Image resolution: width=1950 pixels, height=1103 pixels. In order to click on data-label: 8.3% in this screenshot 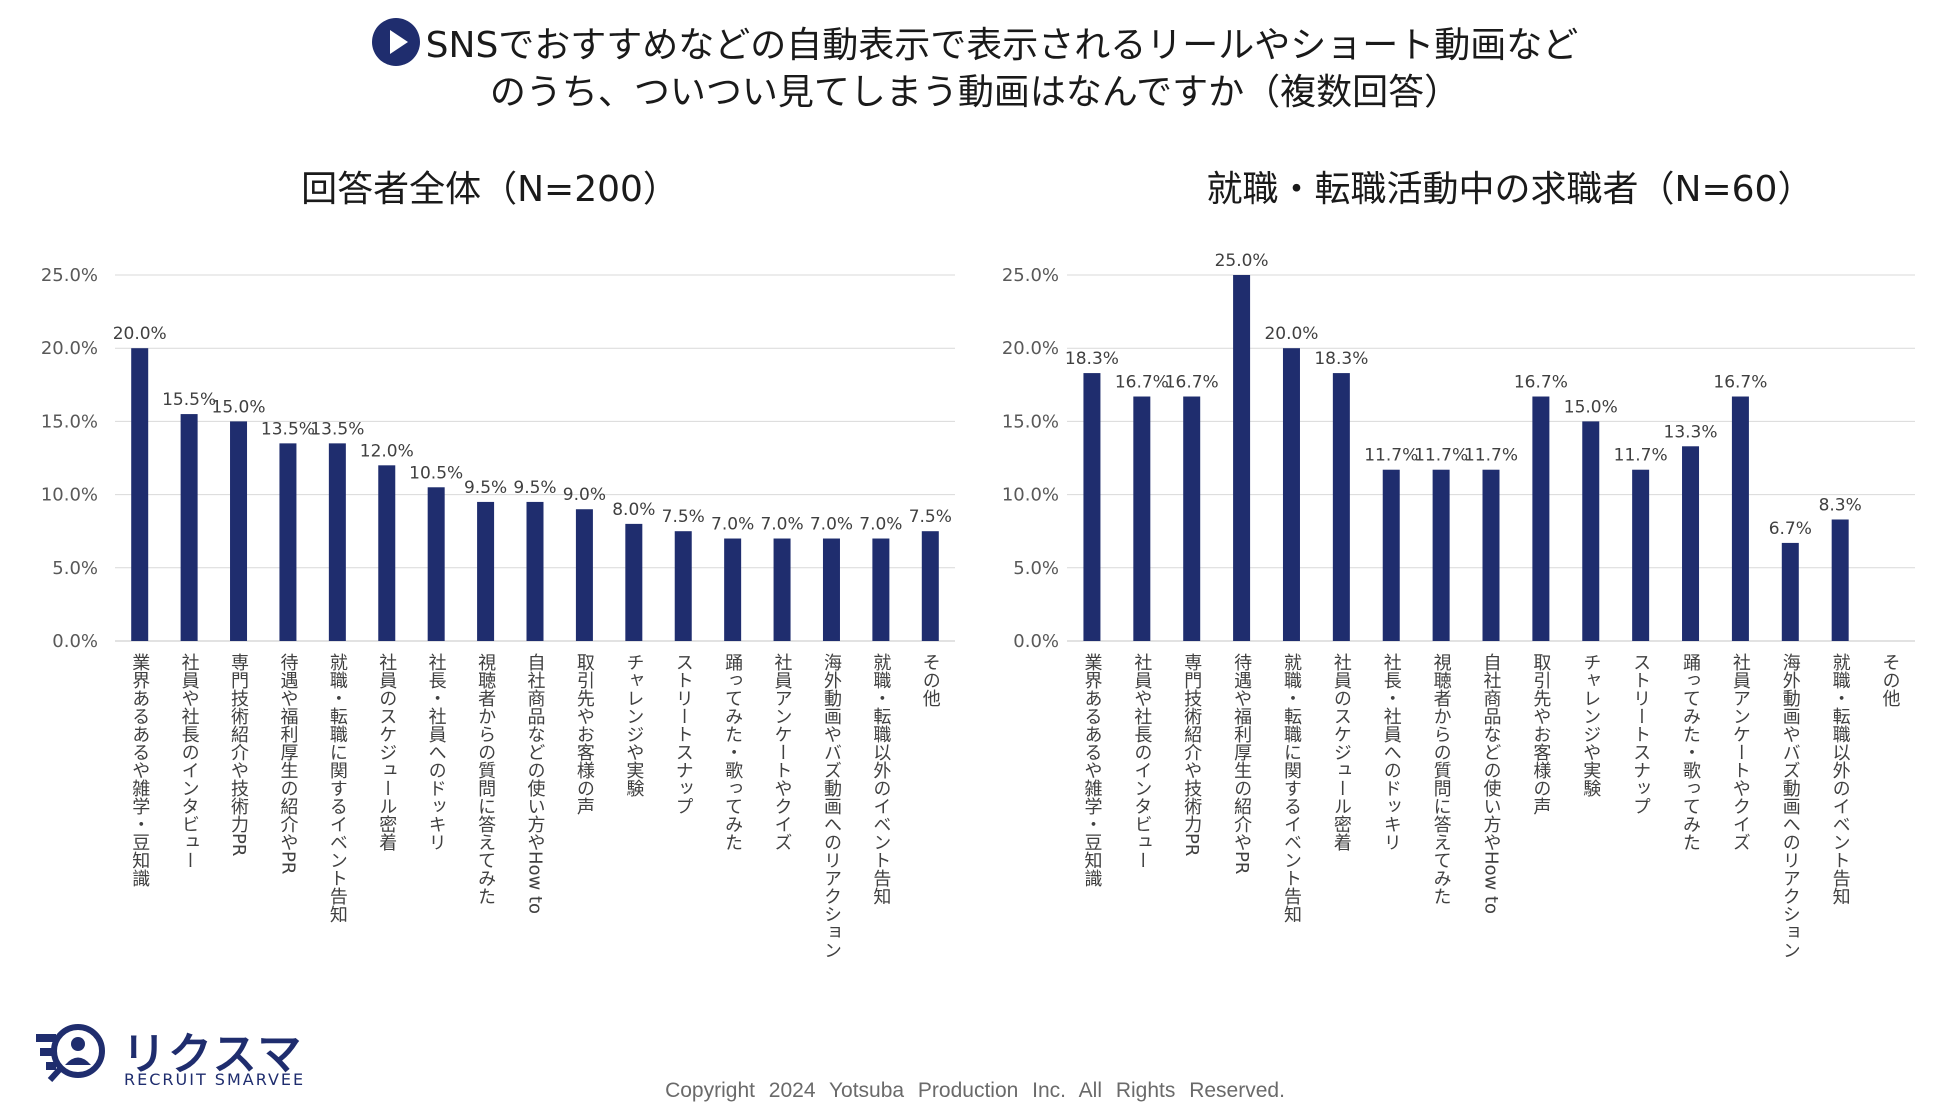, I will do `click(1840, 505)`.